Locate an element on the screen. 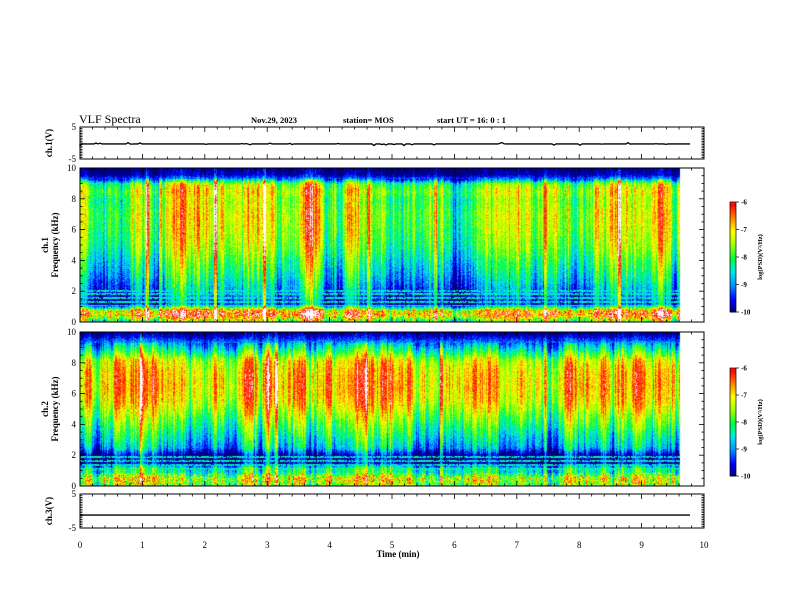 The image size is (792, 612). y-axis-label: ch.2 is located at coordinates (45, 409).